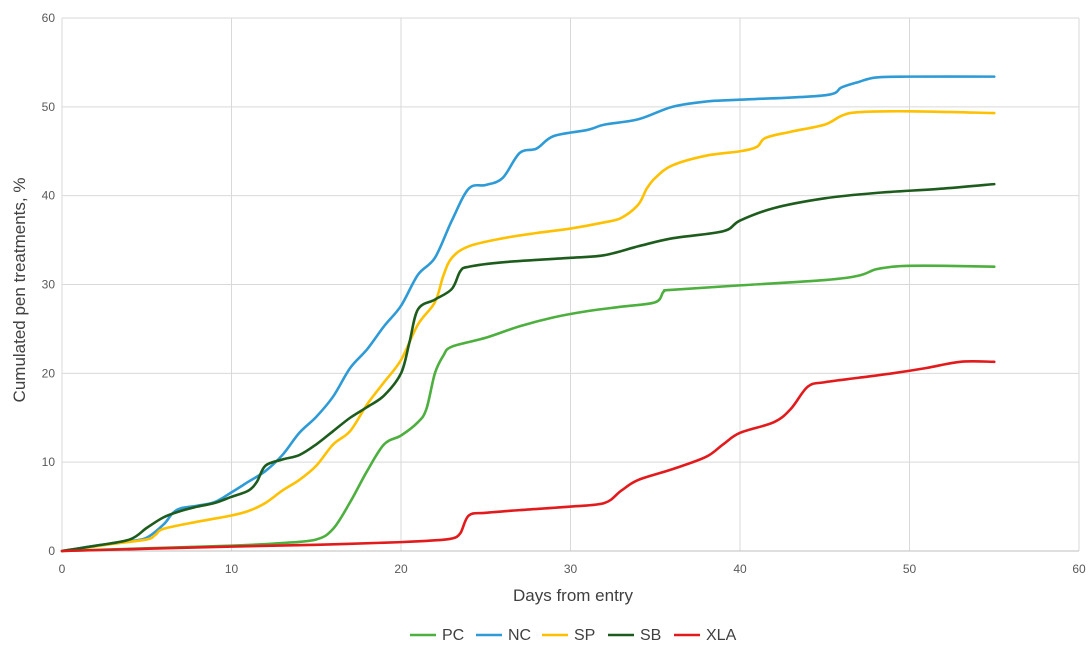 This screenshot has width=1089, height=654. Describe the element at coordinates (650, 635) in the screenshot. I see `legend-label-sb: SB` at that location.